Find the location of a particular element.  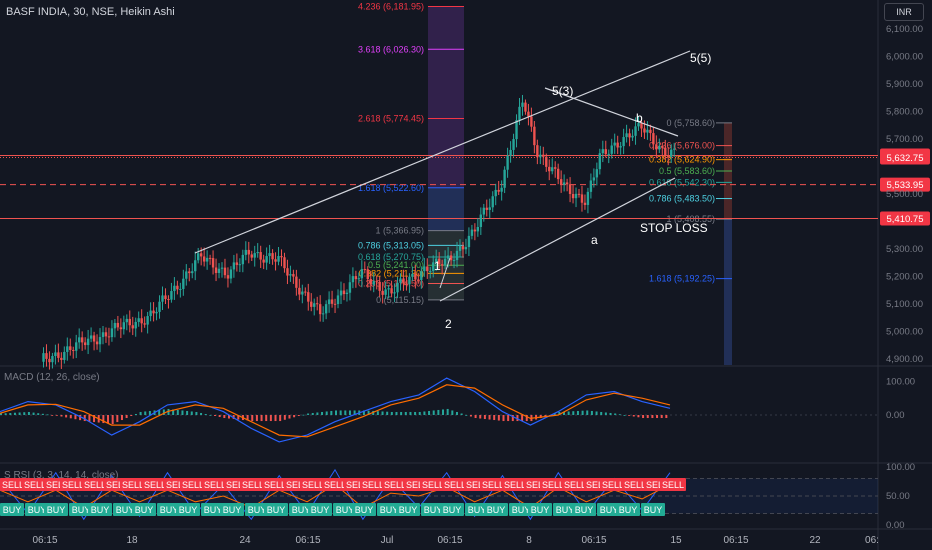

currency-selector: INR is located at coordinates (904, 12).